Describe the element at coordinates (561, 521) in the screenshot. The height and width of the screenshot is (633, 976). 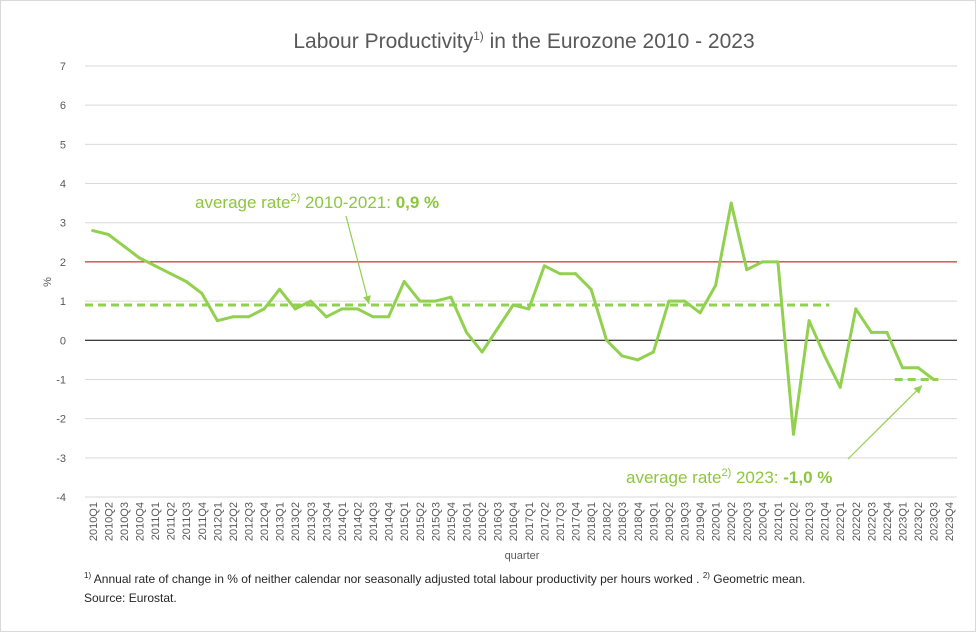
I see `x-tick-label: 2017Q3` at that location.